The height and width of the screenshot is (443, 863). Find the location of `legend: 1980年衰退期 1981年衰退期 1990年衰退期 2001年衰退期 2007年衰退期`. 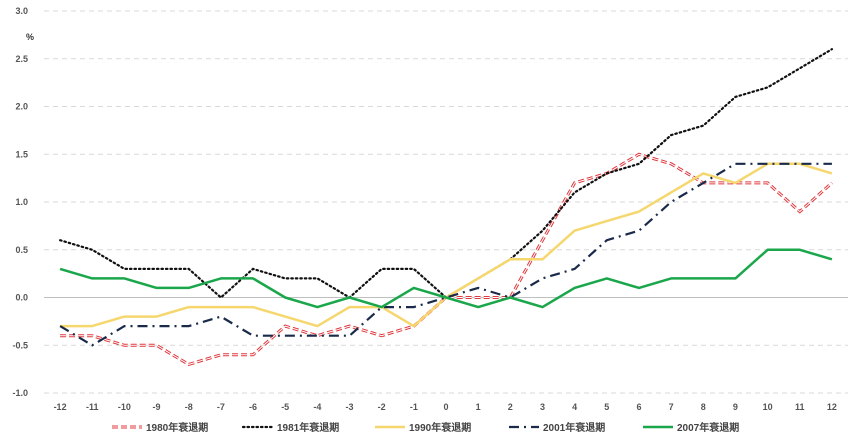

legend: 1980年衰退期 1981年衰退期 1990年衰退期 2001年衰退期 2007年衰退期 is located at coordinates (425, 427).